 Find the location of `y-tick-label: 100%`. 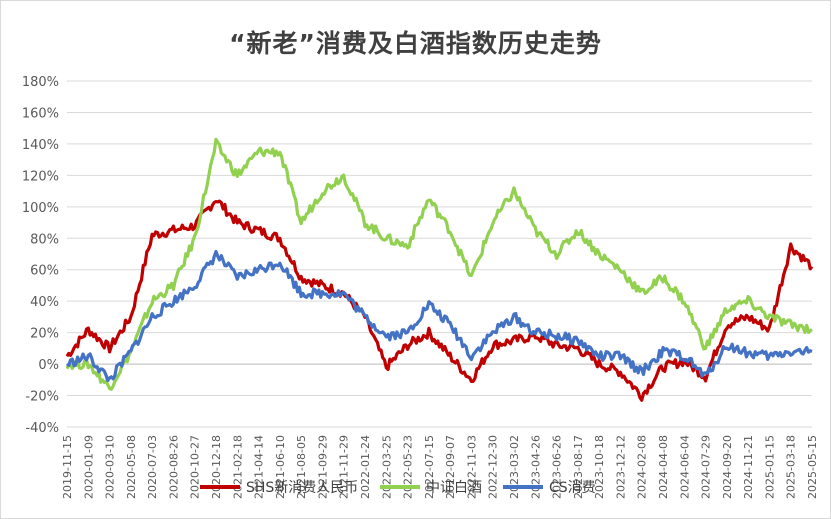

y-tick-label: 100% is located at coordinates (40, 208).